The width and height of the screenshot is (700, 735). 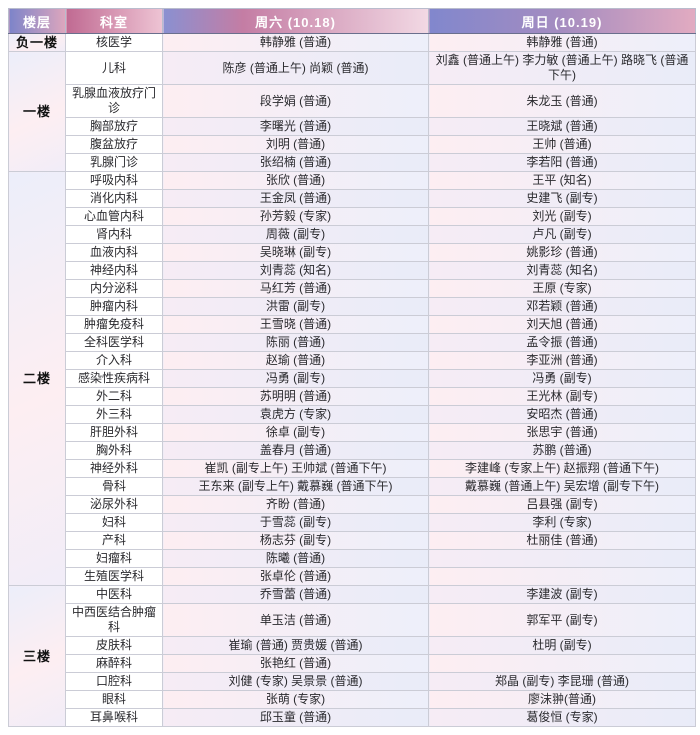 What do you see at coordinates (562, 126) in the screenshot?
I see `sunday-cell: 王晓斌 (普通)` at bounding box center [562, 126].